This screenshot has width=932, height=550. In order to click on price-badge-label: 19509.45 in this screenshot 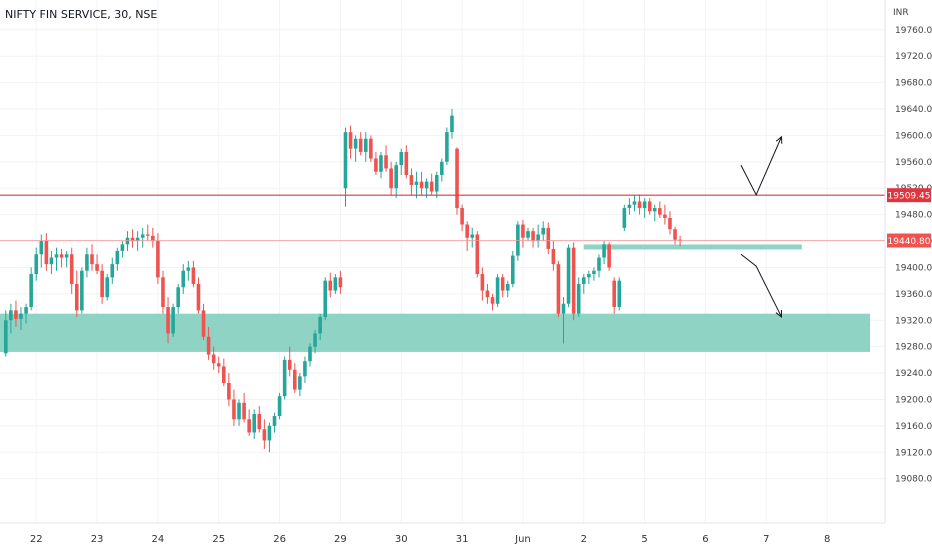, I will do `click(909, 197)`.